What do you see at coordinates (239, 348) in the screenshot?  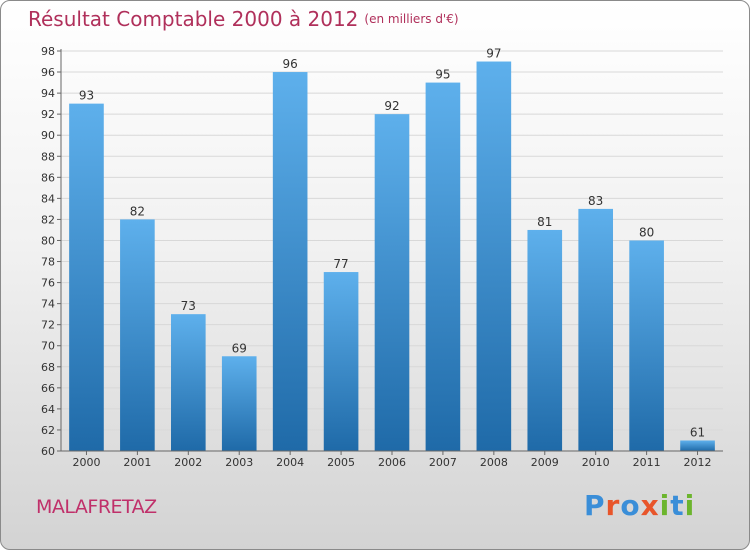 I see `value-label-2003: 69` at bounding box center [239, 348].